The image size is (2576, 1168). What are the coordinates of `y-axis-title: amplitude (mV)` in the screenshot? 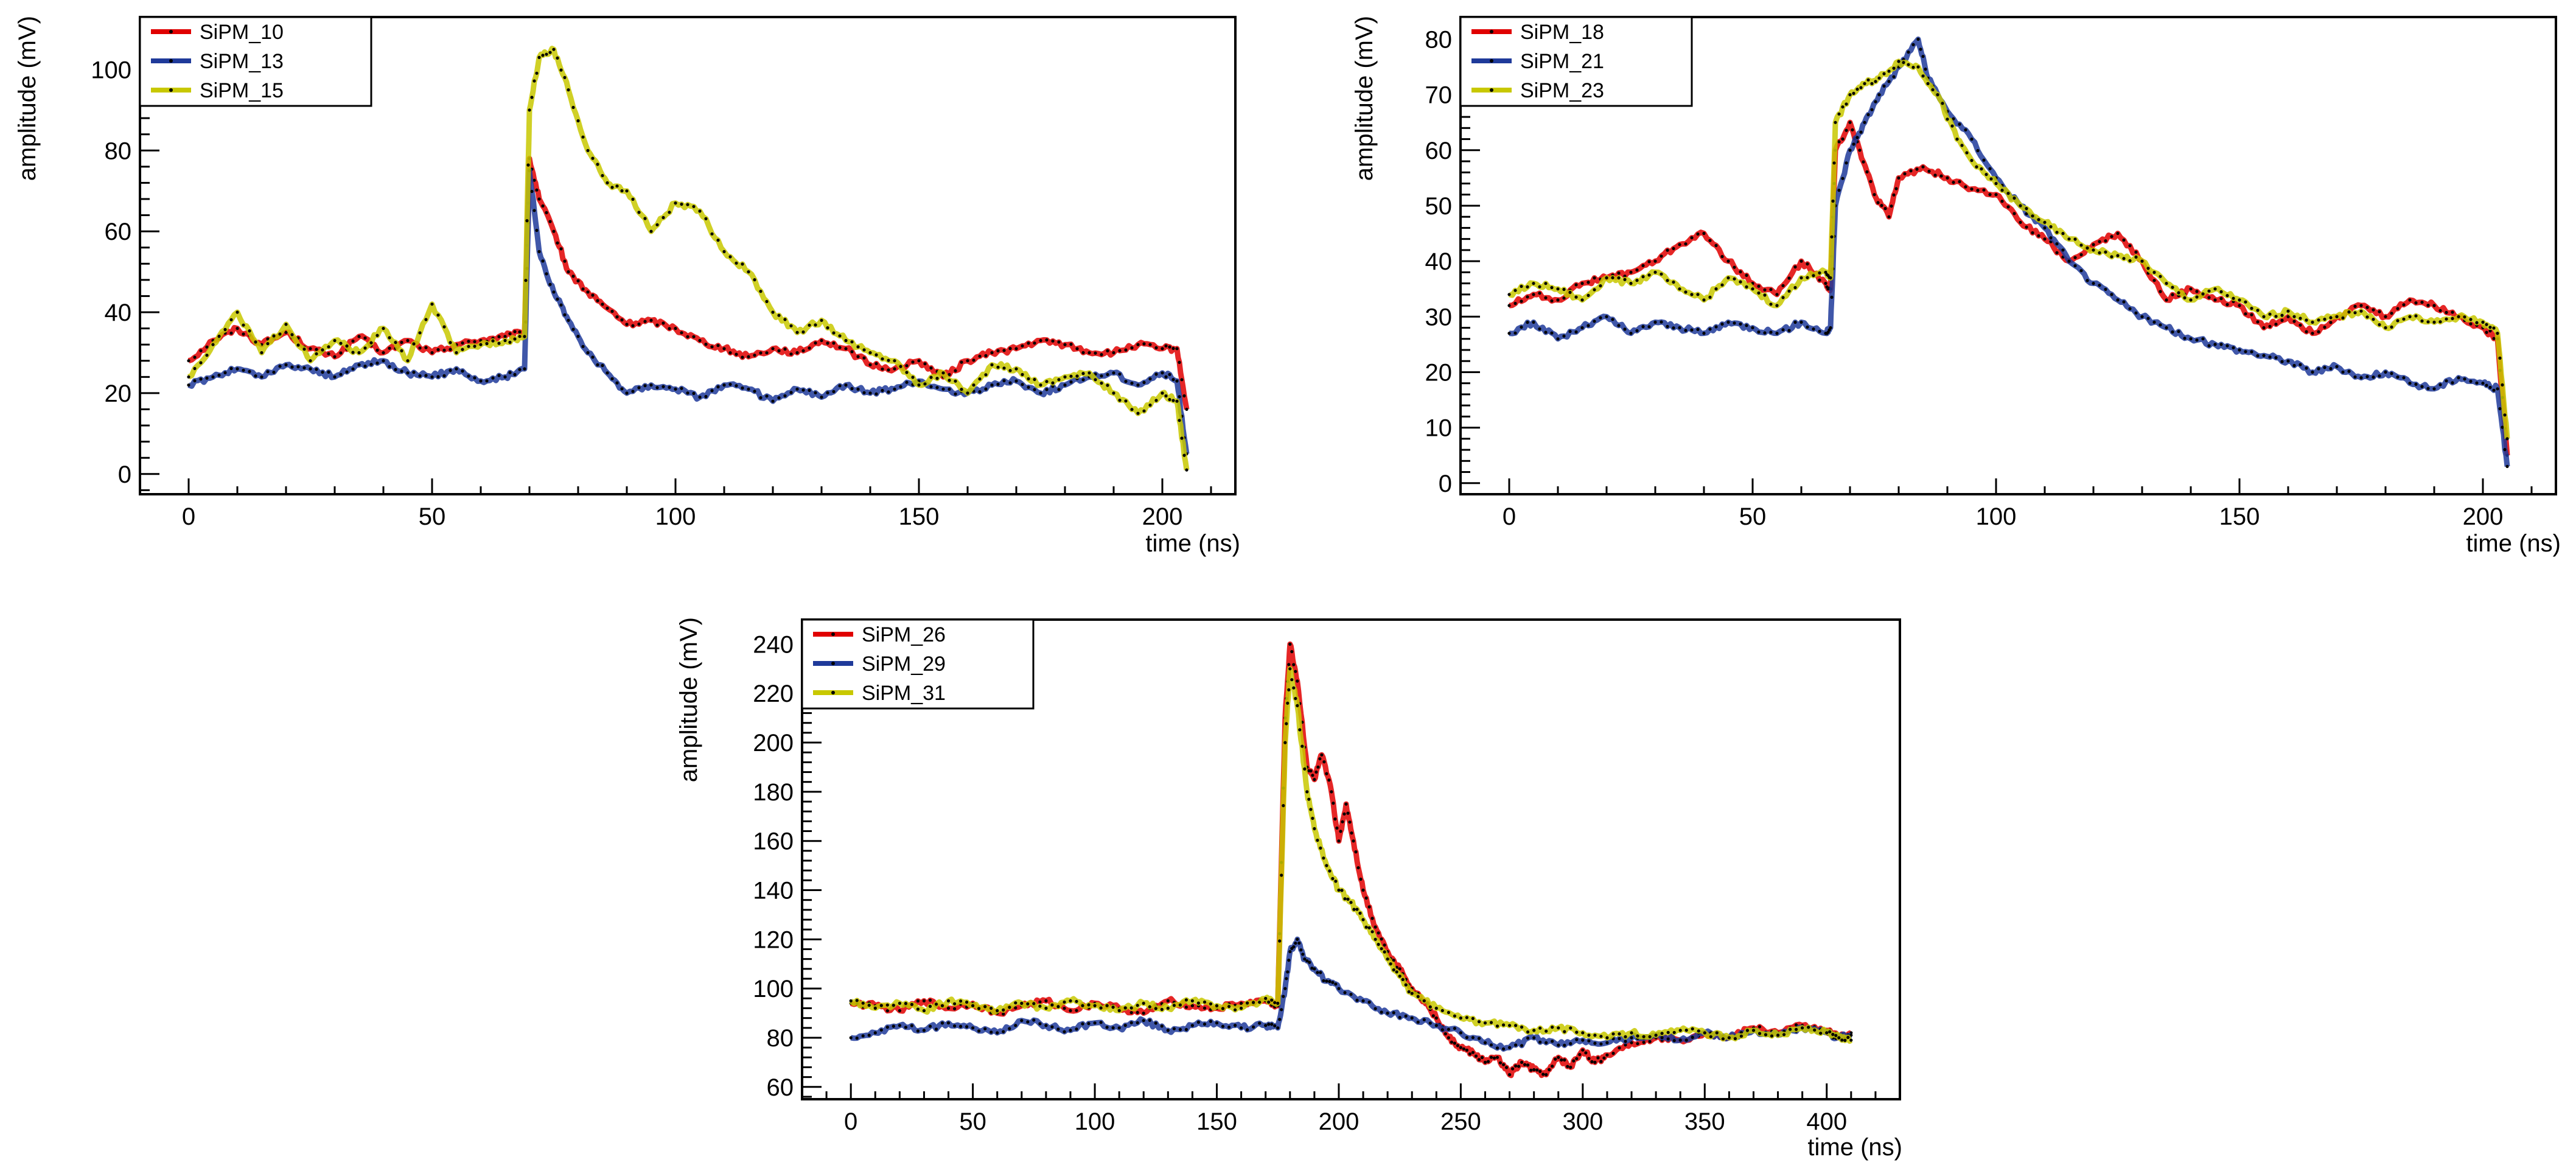 It's located at (27, 99).